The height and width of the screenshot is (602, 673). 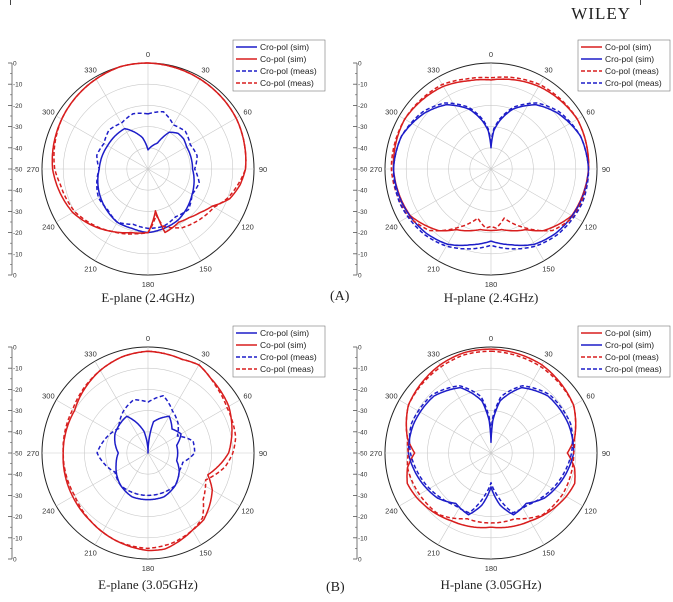 What do you see at coordinates (490, 584) in the screenshot?
I see `chart-caption: H-plane (3.05GHz)` at bounding box center [490, 584].